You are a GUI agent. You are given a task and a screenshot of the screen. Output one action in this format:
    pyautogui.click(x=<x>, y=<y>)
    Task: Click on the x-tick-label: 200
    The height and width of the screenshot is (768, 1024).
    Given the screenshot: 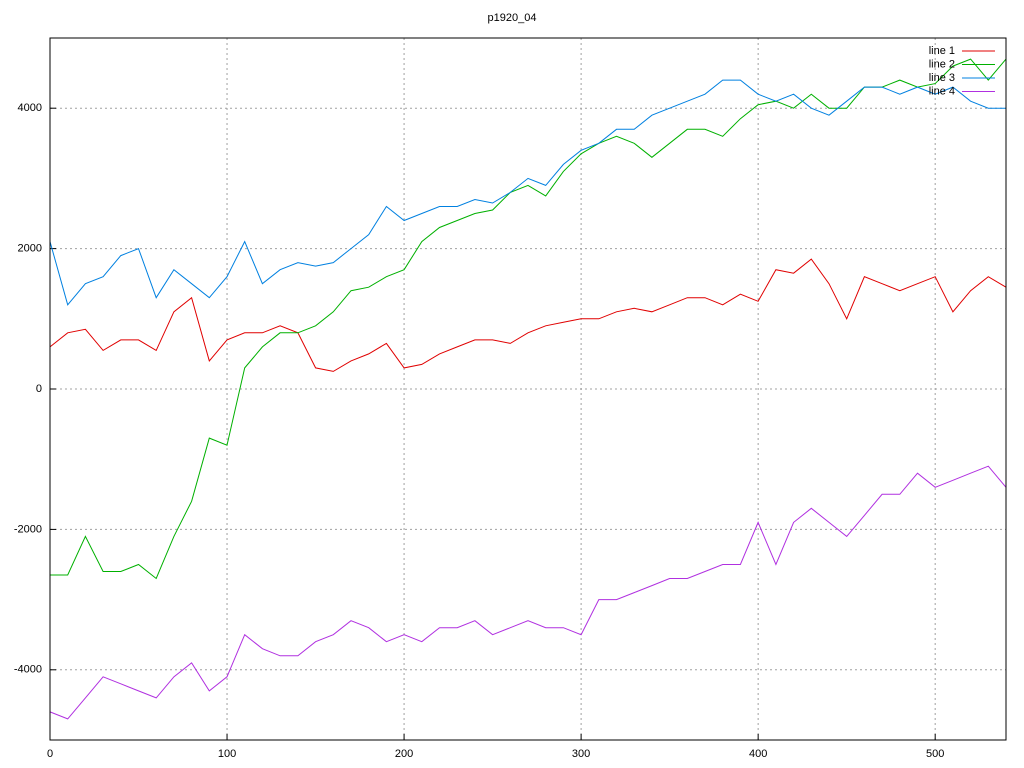 What is the action you would take?
    pyautogui.click(x=404, y=754)
    